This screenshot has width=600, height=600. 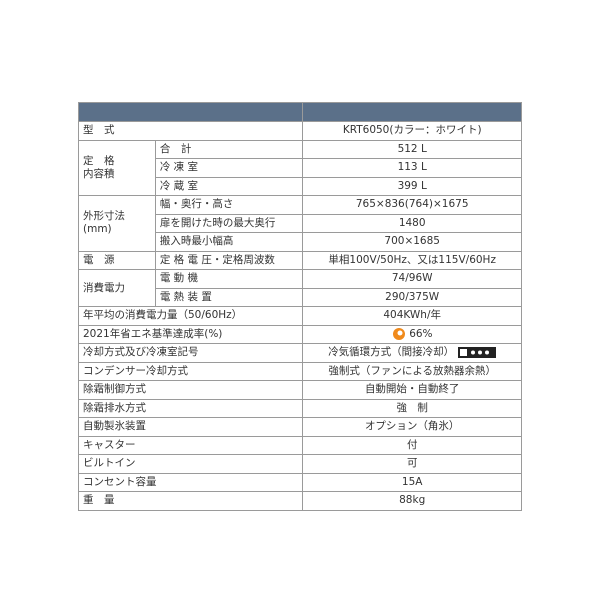 I want to click on value-cell: 399 L, so click(x=412, y=186).